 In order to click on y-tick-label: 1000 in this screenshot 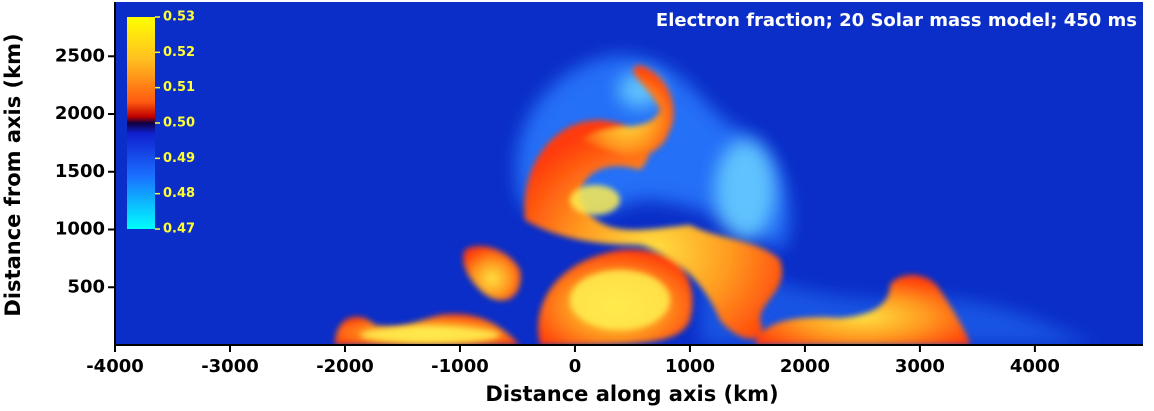, I will do `click(80, 229)`.